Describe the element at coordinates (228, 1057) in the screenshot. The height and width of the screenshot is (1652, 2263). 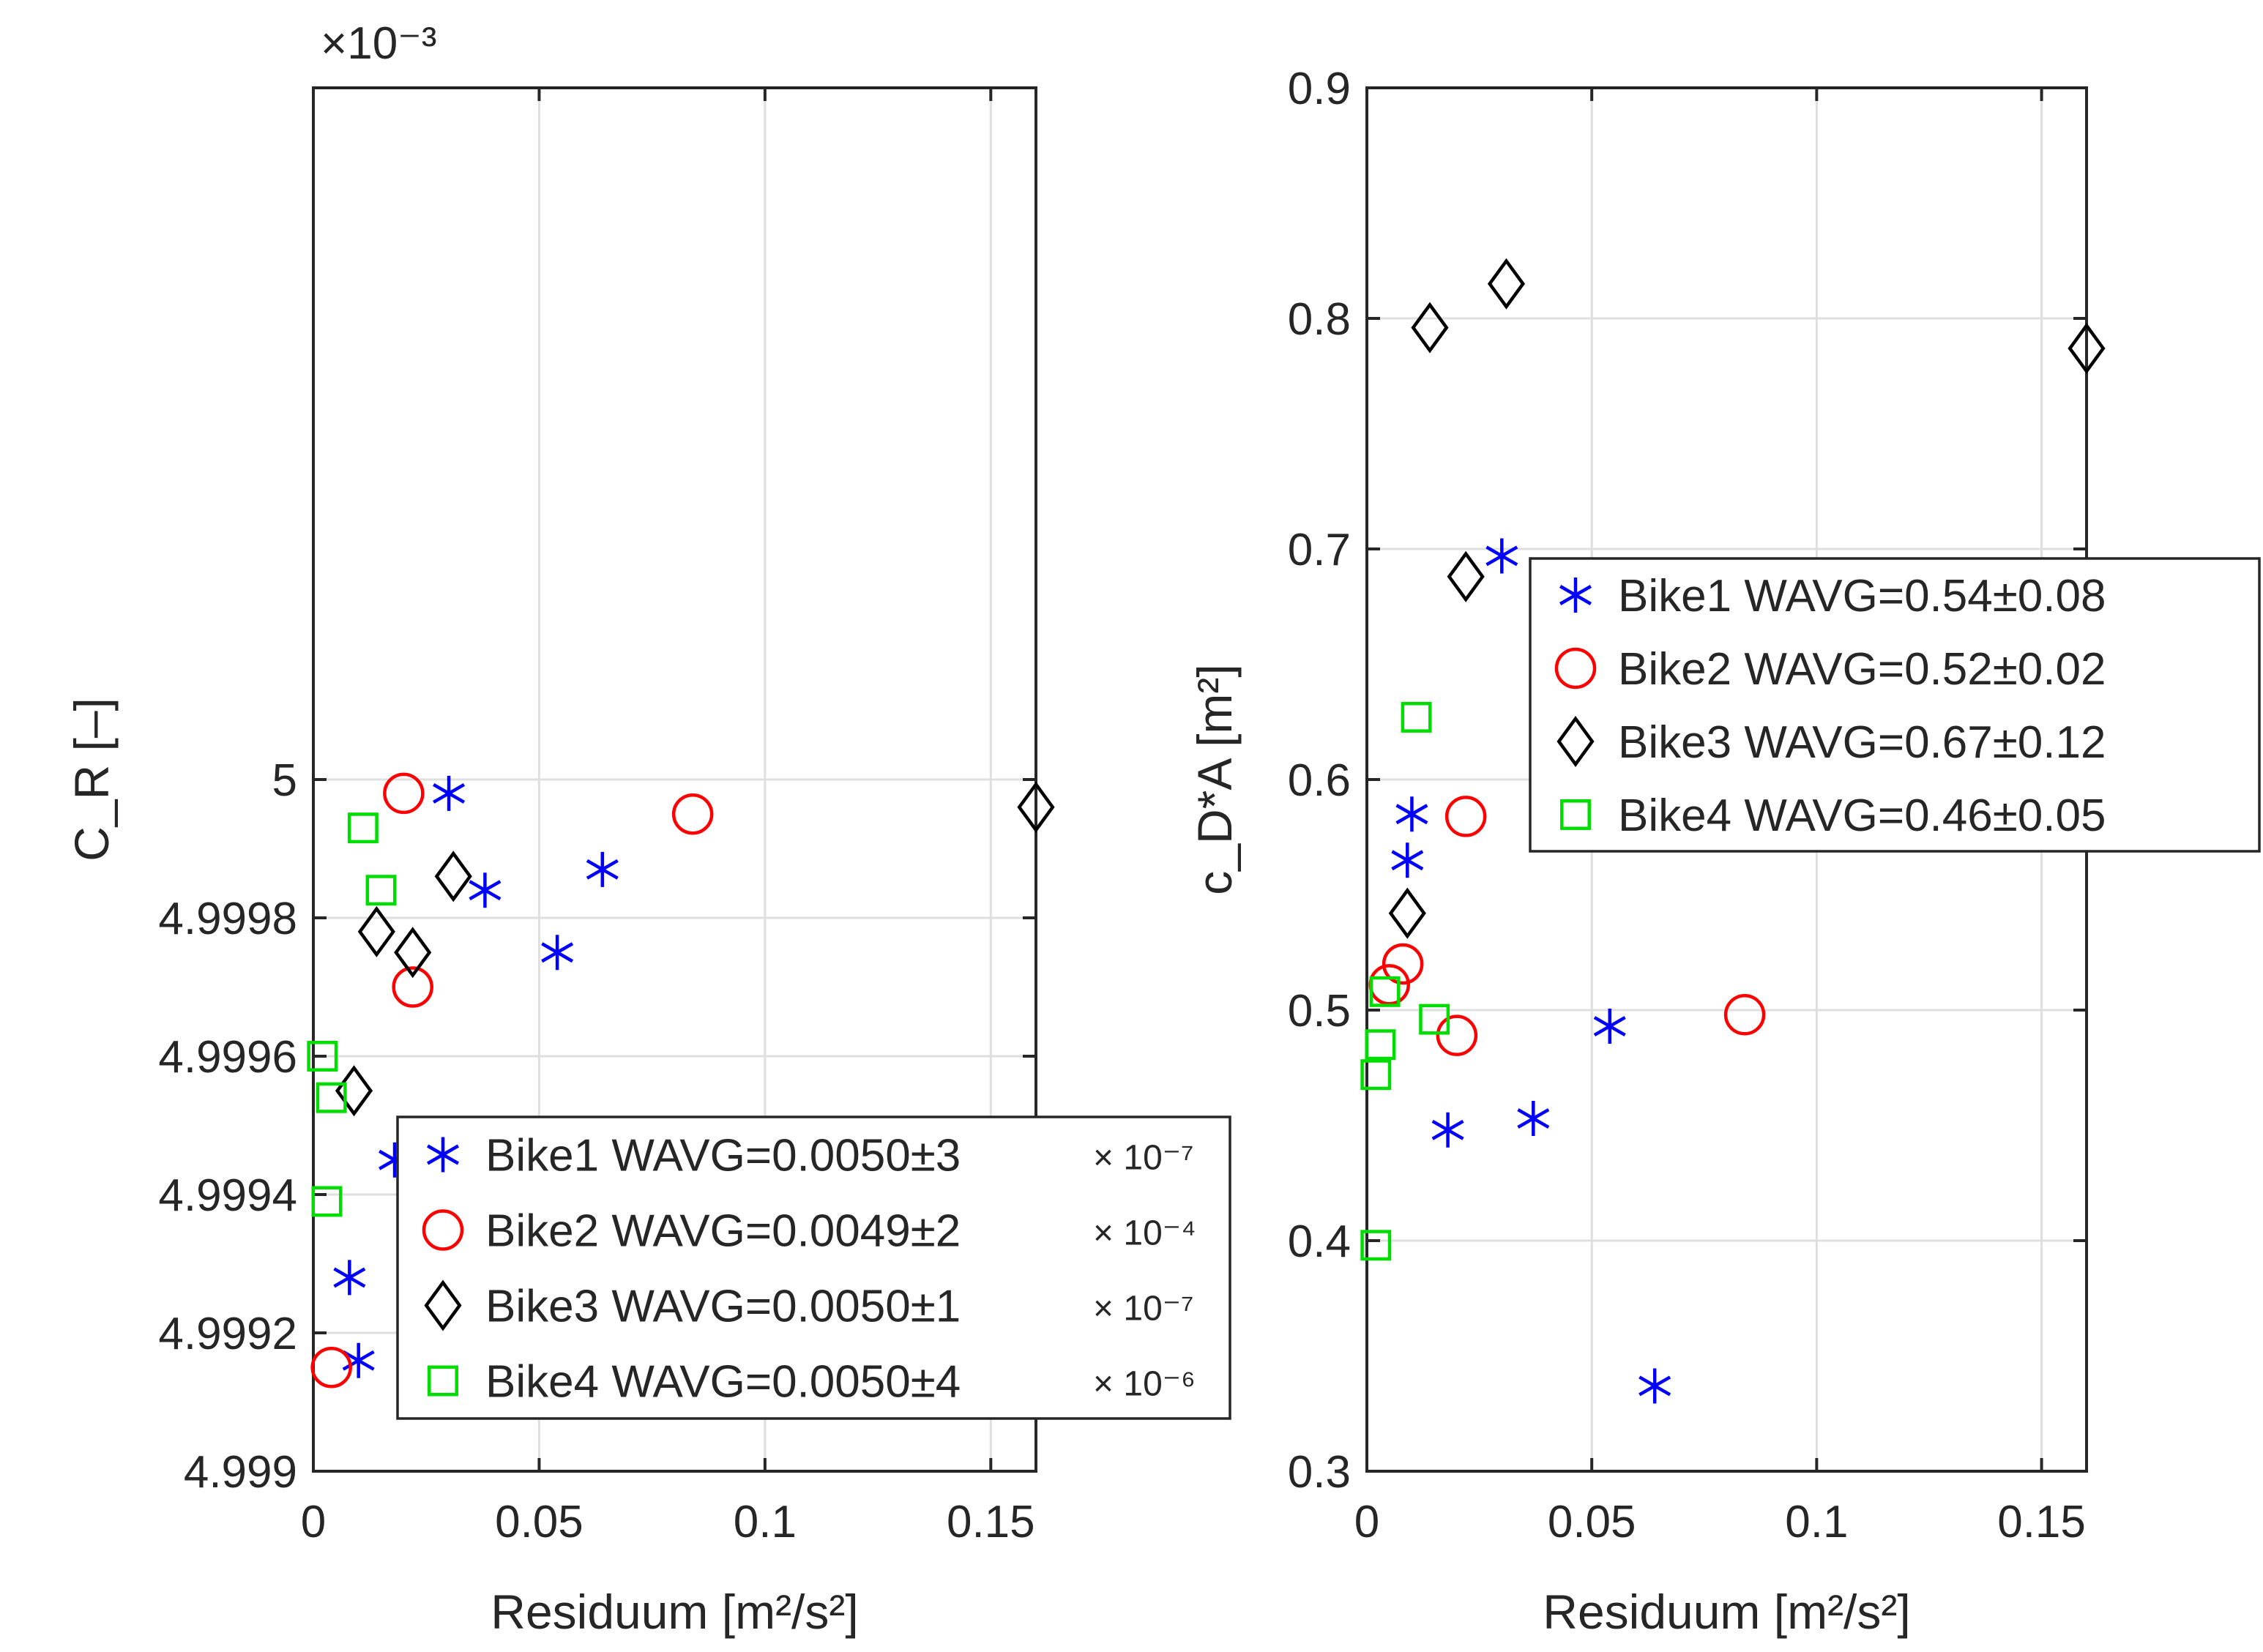
I see `y-tick-label: 4.9996` at that location.